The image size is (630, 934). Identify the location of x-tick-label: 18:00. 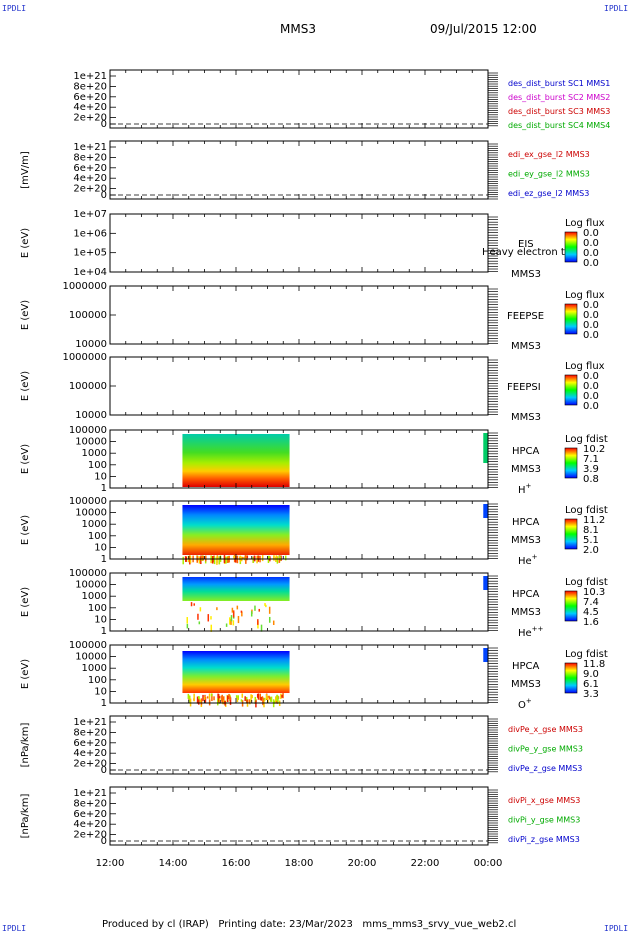
(299, 863).